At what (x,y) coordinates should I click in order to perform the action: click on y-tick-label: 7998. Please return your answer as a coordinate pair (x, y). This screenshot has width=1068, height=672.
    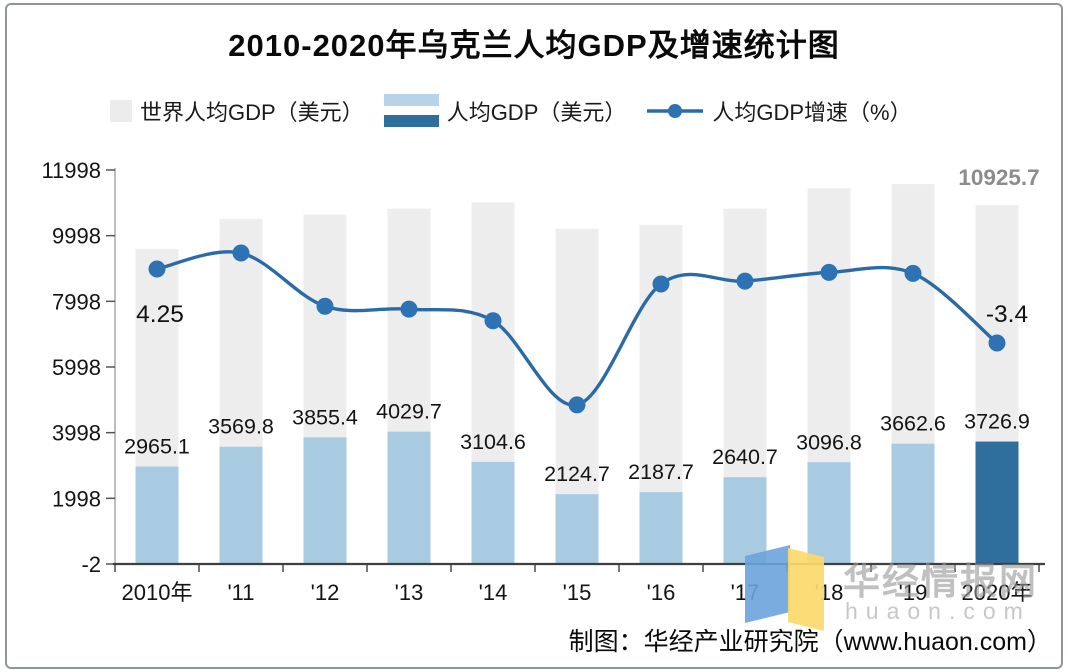
    Looking at the image, I should click on (76, 301).